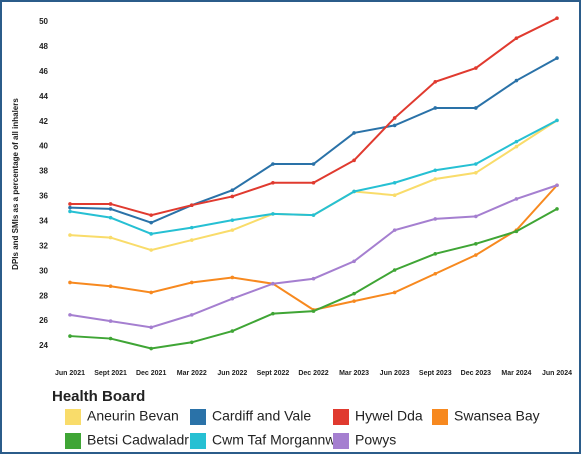  I want to click on x-tick-label: Mar 2022, so click(192, 373).